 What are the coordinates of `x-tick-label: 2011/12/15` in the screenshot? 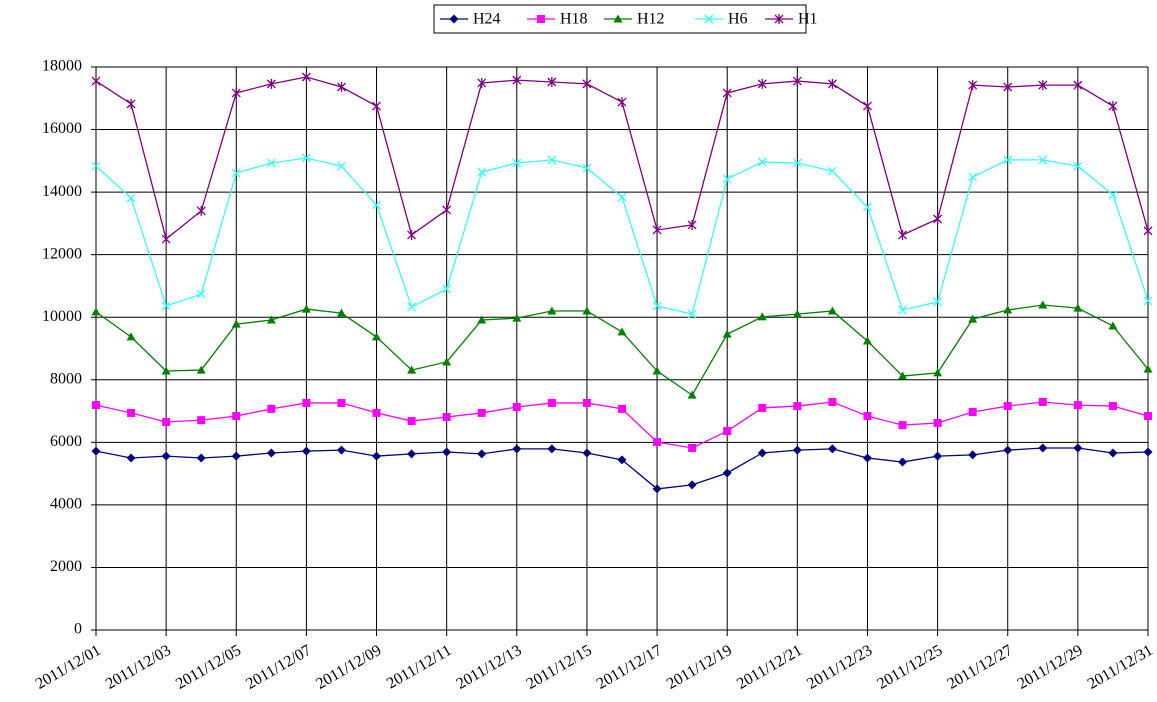 It's located at (559, 667).